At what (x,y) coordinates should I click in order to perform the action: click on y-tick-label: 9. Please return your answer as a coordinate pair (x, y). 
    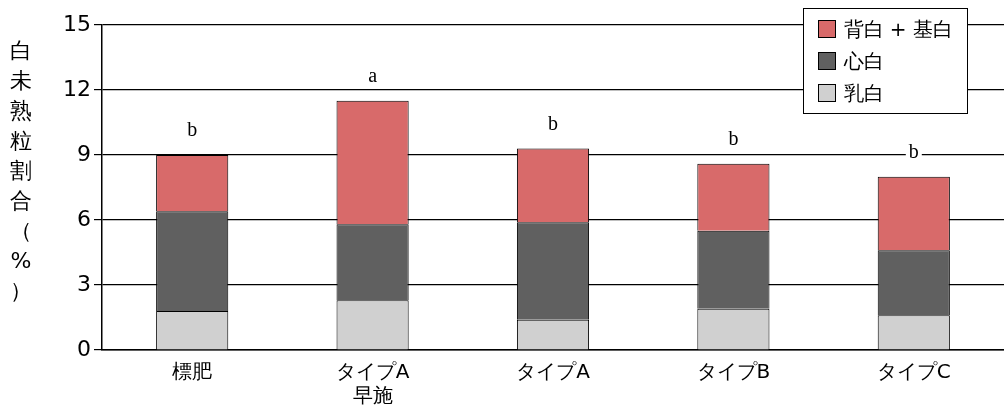
    Looking at the image, I should click on (83, 153).